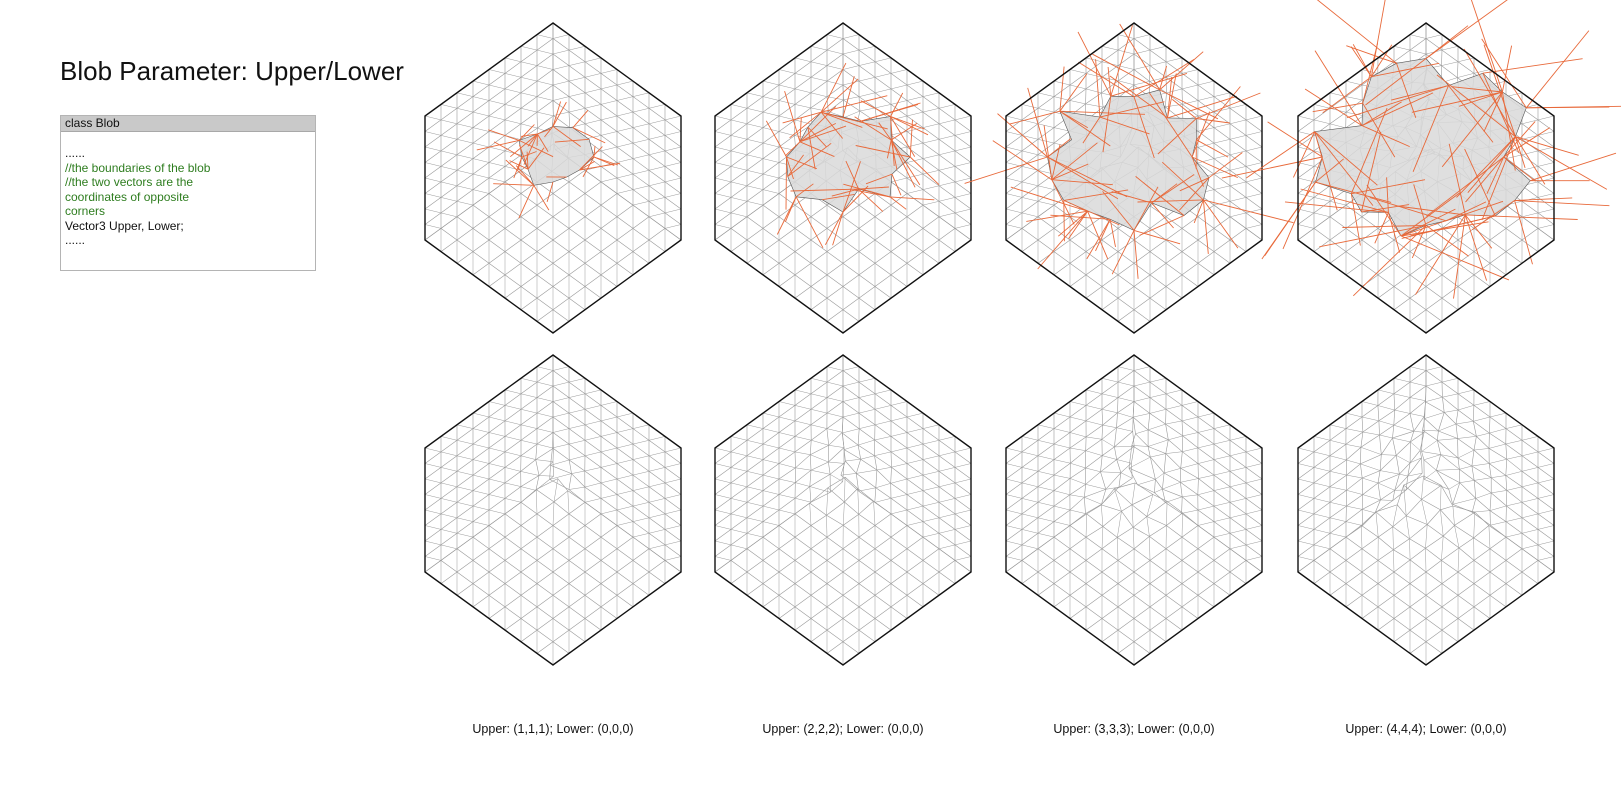  Describe the element at coordinates (553, 510) in the screenshot. I see `cube-panel-deformed` at that location.